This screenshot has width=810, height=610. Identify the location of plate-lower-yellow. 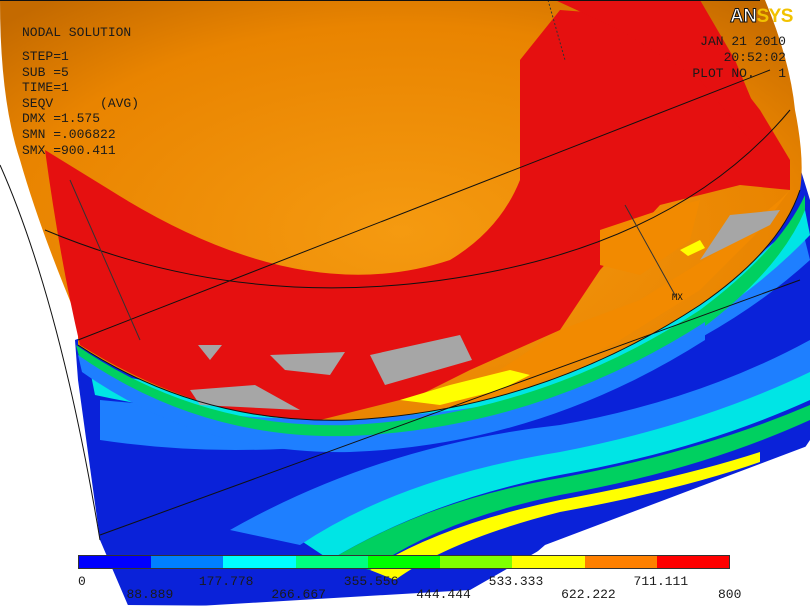
(565, 516).